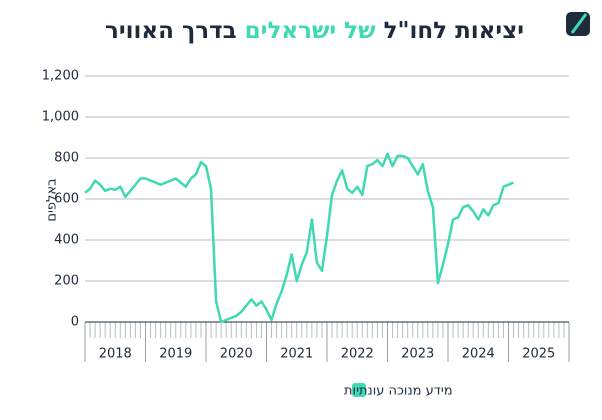 The height and width of the screenshot is (420, 602). Describe the element at coordinates (398, 391) in the screenshot. I see `legend-label: מידע מנוכה עונתיות` at that location.